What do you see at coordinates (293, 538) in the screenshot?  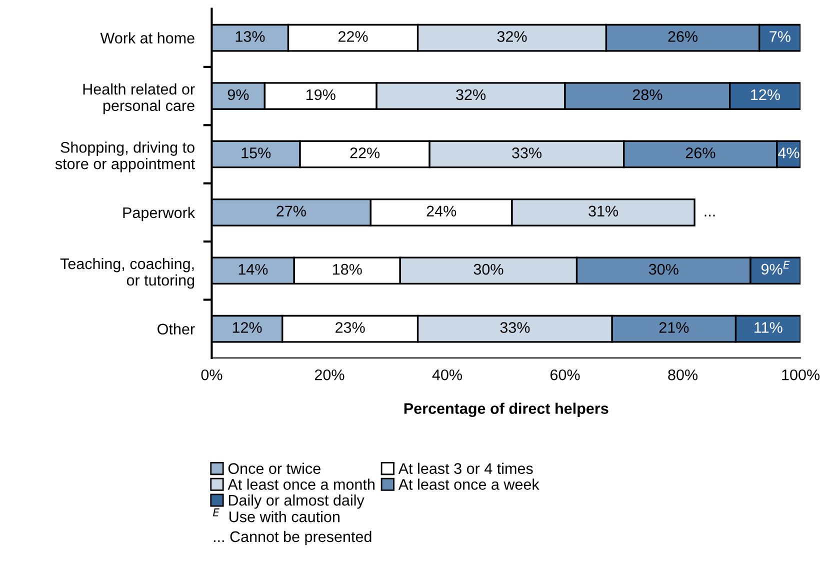 I see `text: ... Cannot be presented` at bounding box center [293, 538].